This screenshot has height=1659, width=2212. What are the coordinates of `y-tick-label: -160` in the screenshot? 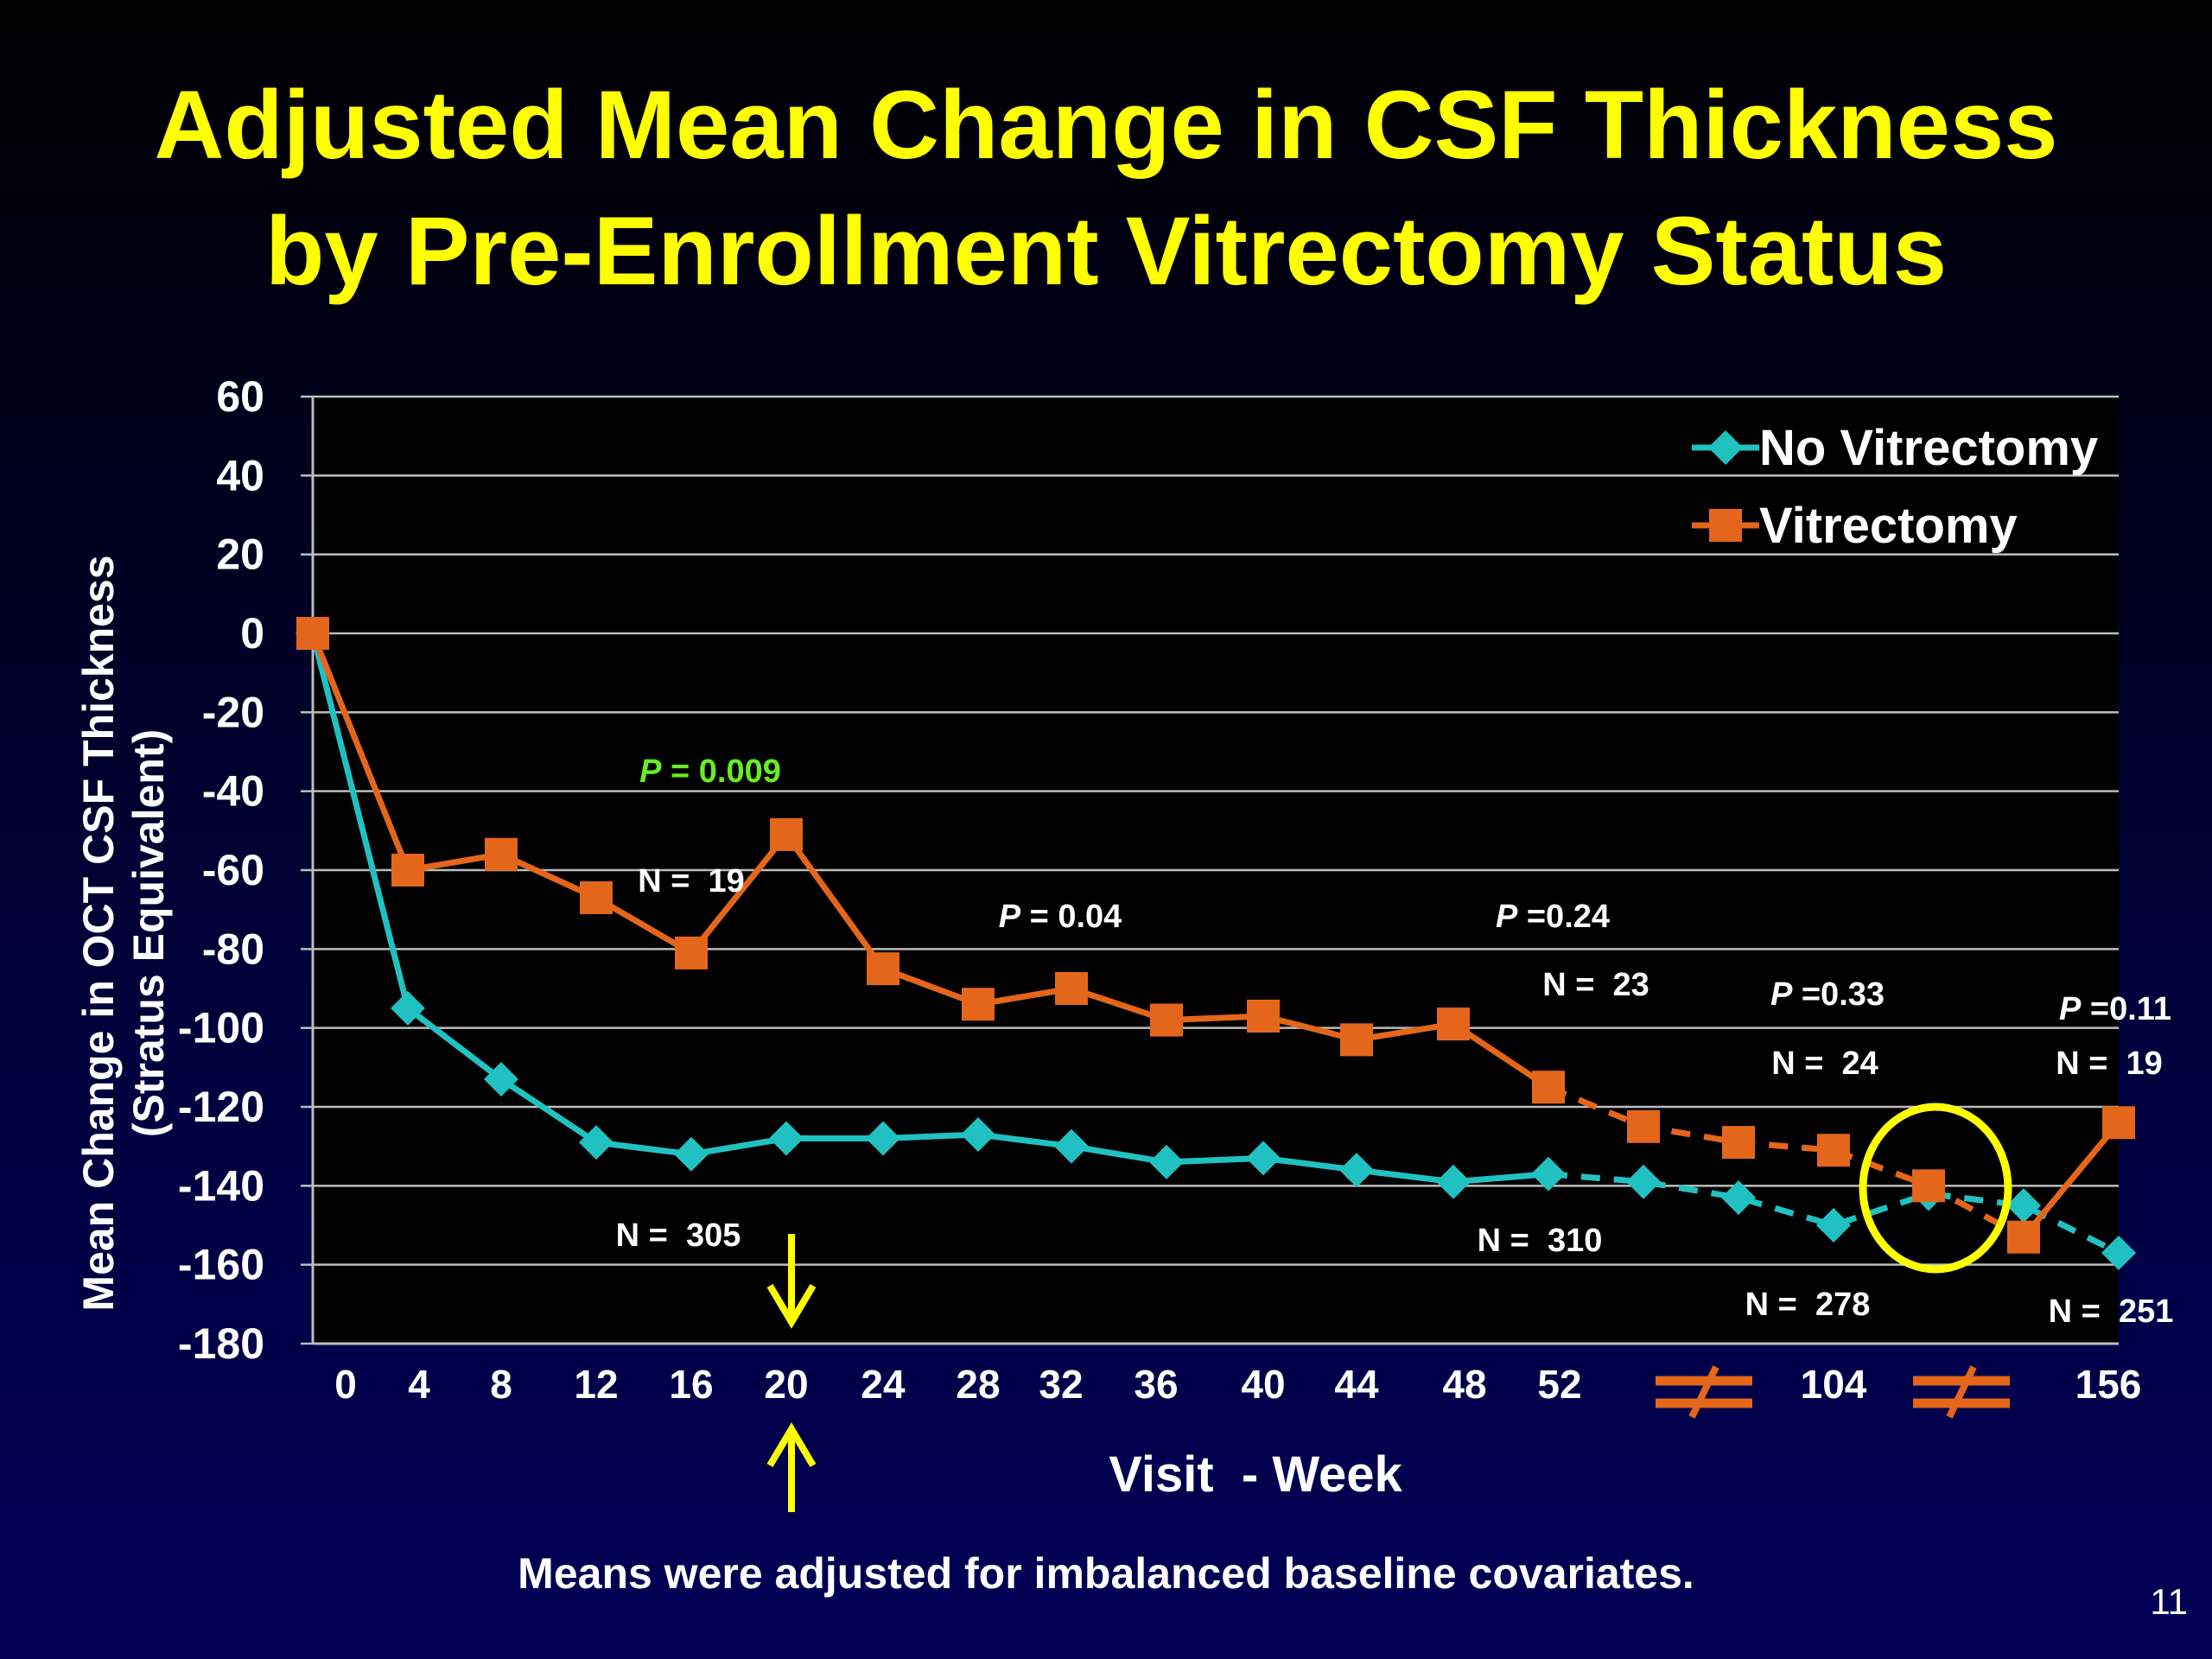 It's located at (221, 1265).